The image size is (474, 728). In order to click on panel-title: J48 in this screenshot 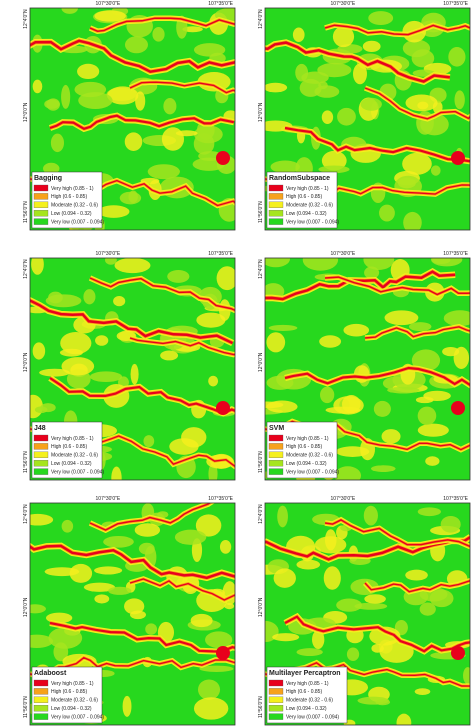, I will do `click(40, 428)`.